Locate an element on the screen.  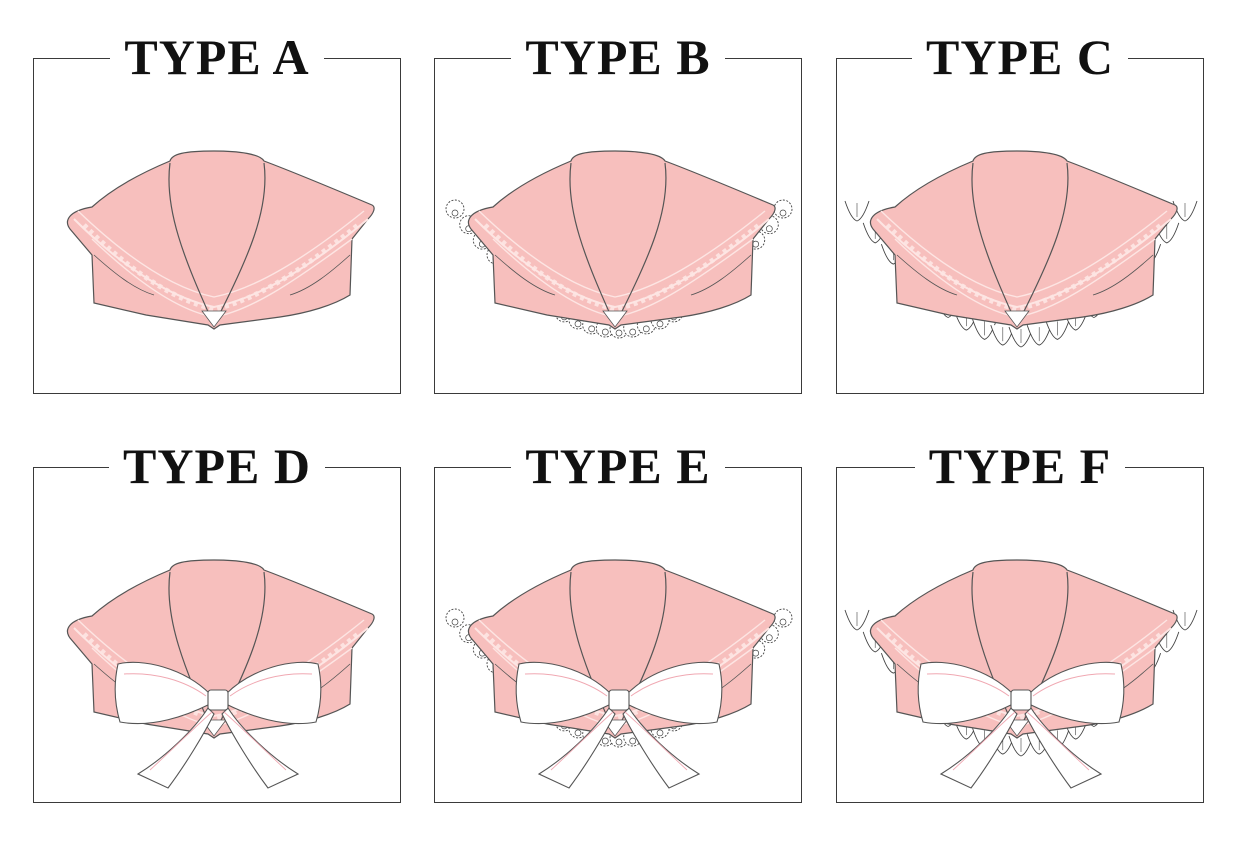
panel-title: TYPE F is located at coordinates (1020, 466).